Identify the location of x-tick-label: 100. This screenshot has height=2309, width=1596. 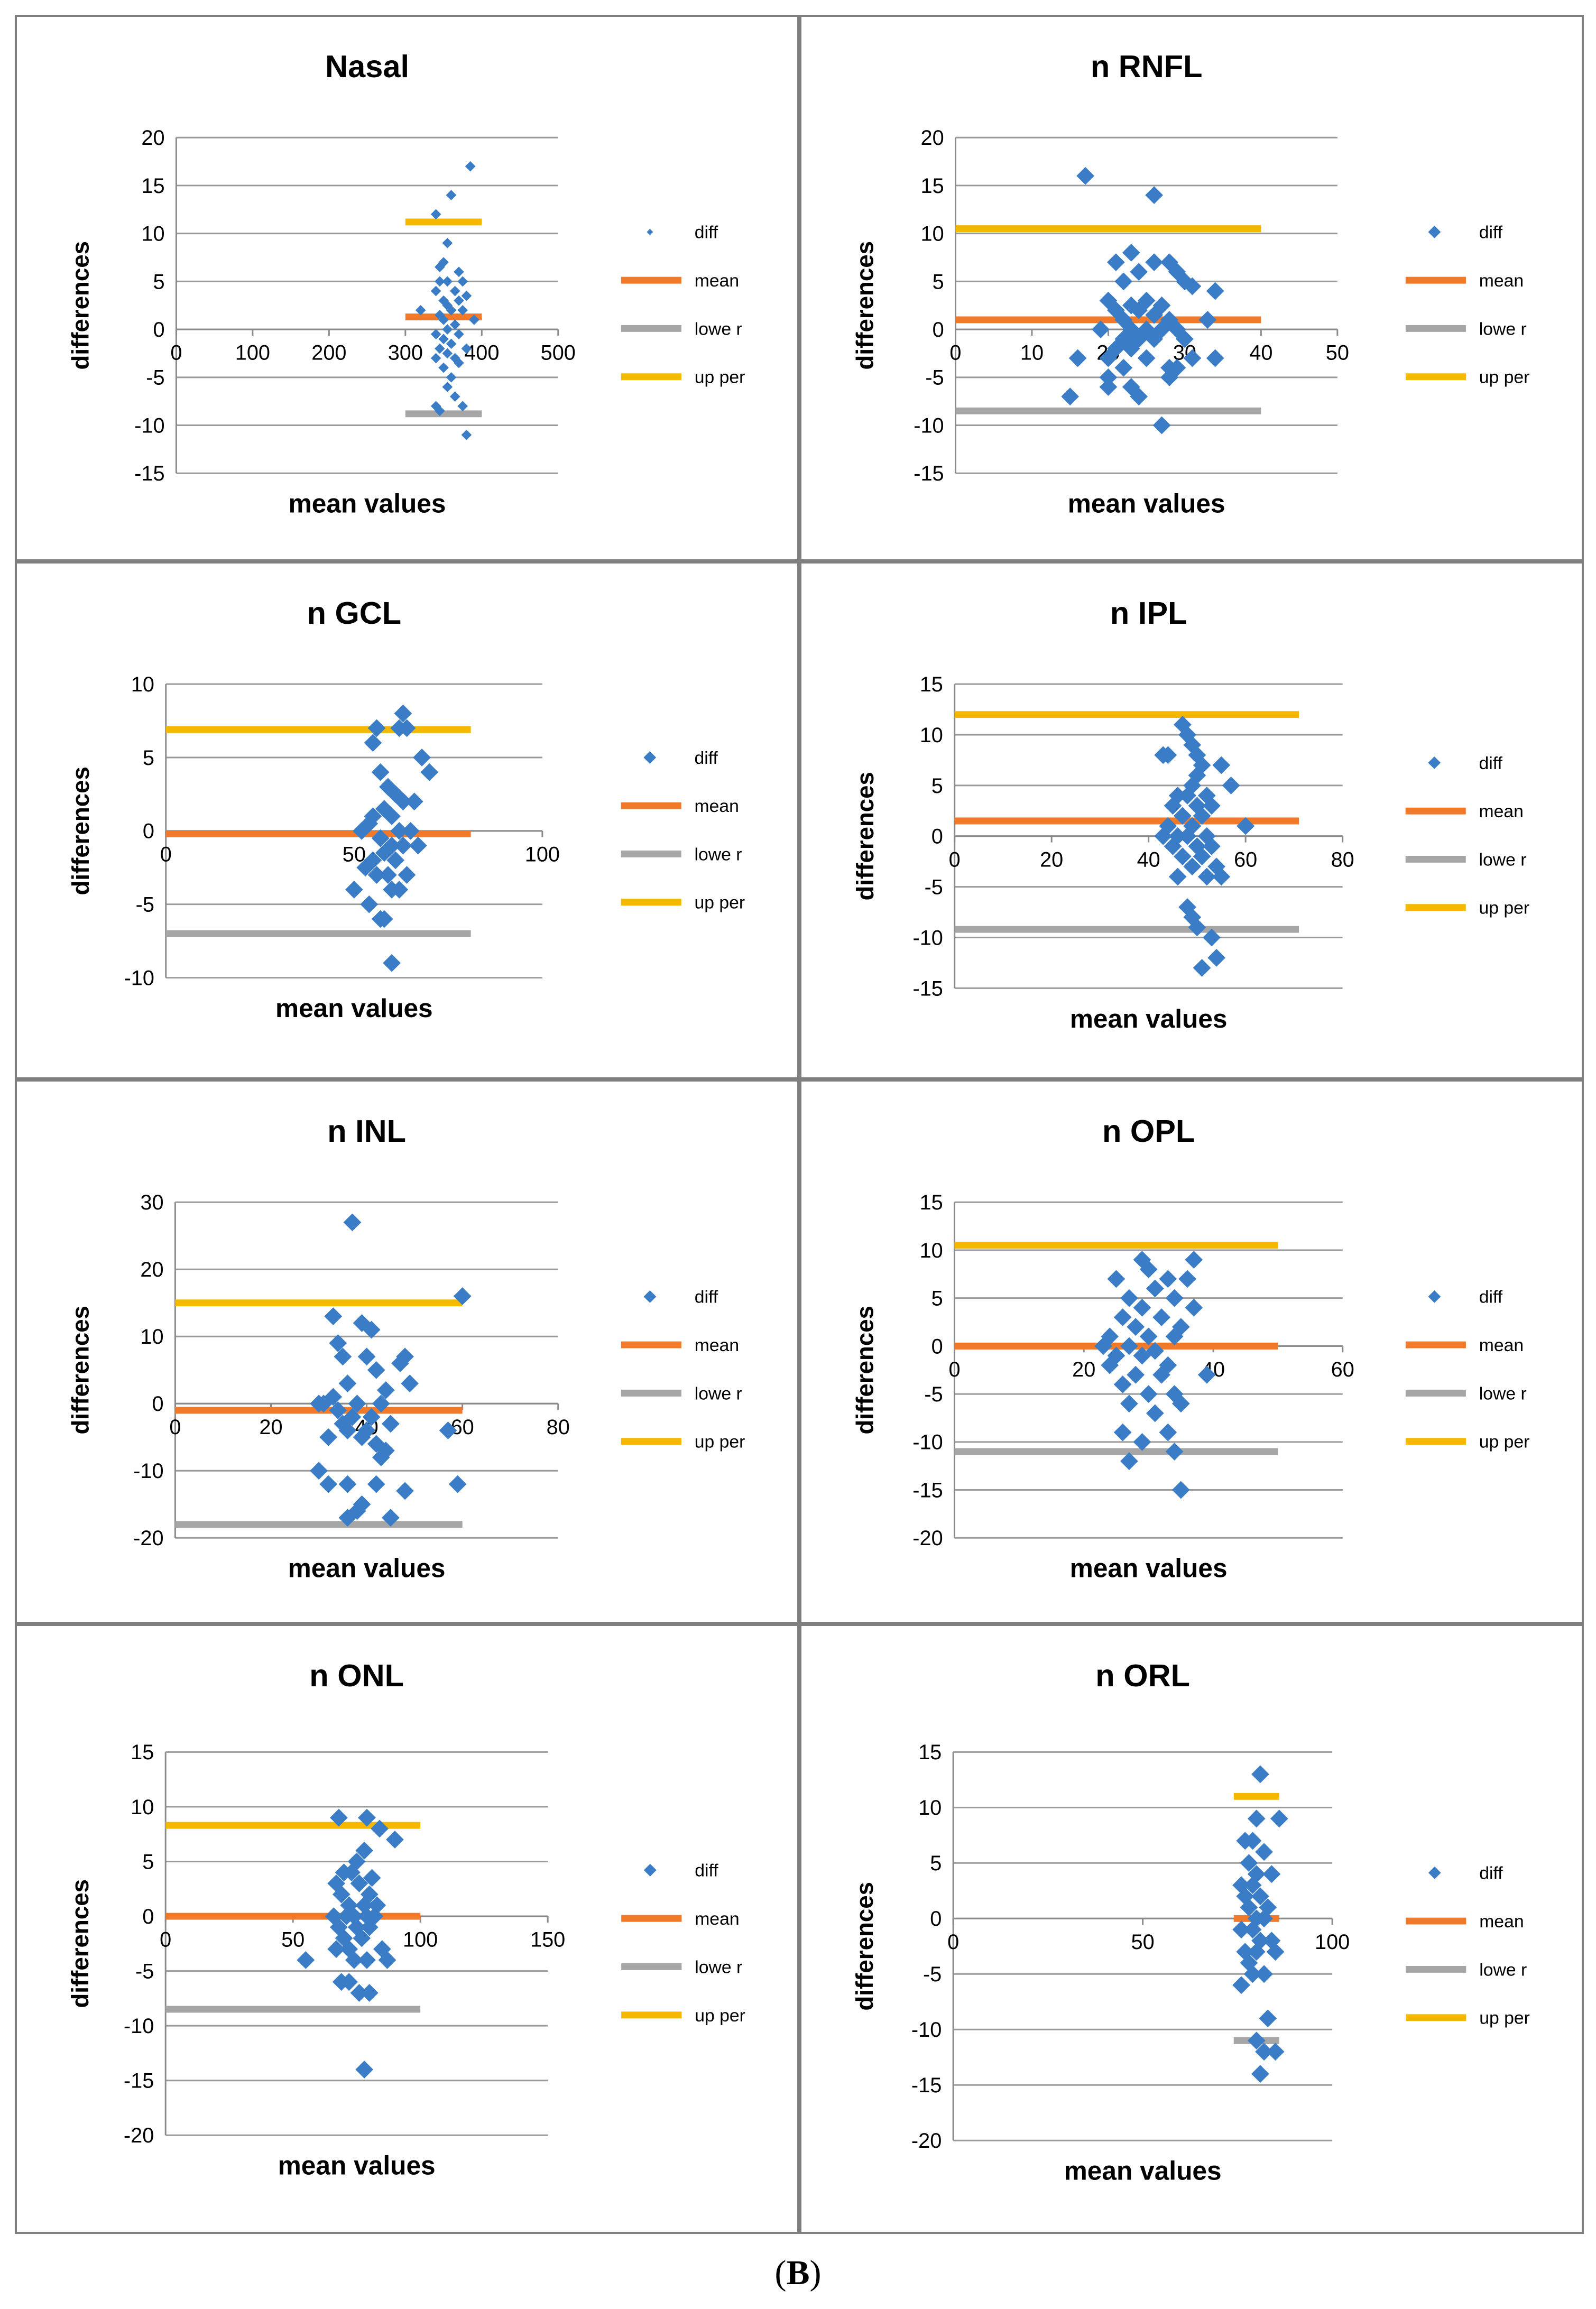
(1332, 1943).